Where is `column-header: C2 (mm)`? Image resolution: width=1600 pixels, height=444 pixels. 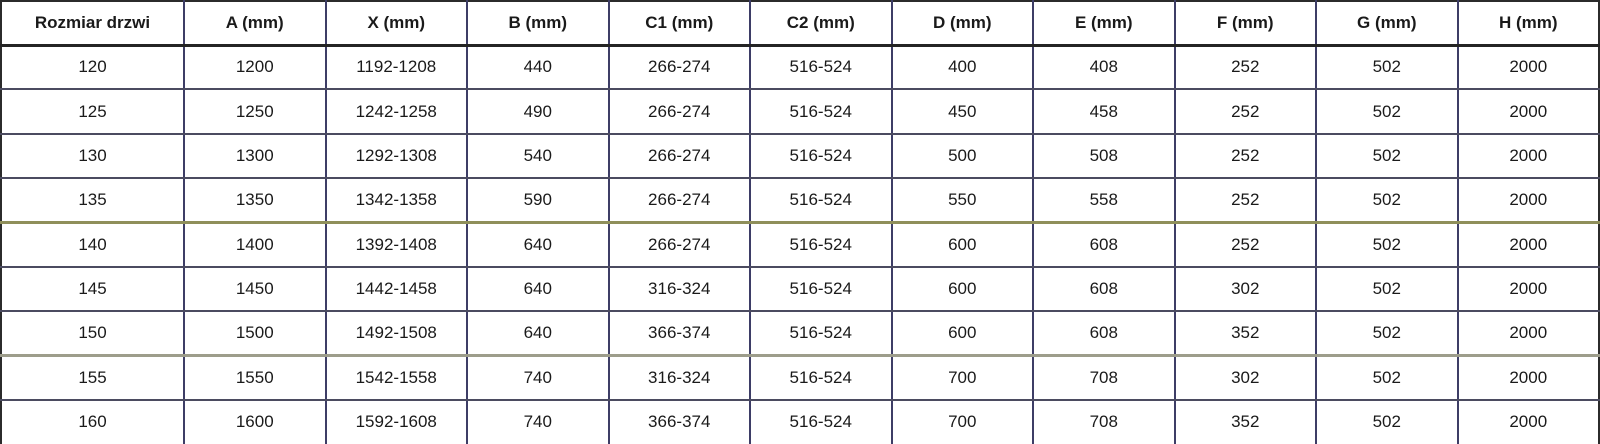
column-header: C2 (mm) is located at coordinates (820, 24).